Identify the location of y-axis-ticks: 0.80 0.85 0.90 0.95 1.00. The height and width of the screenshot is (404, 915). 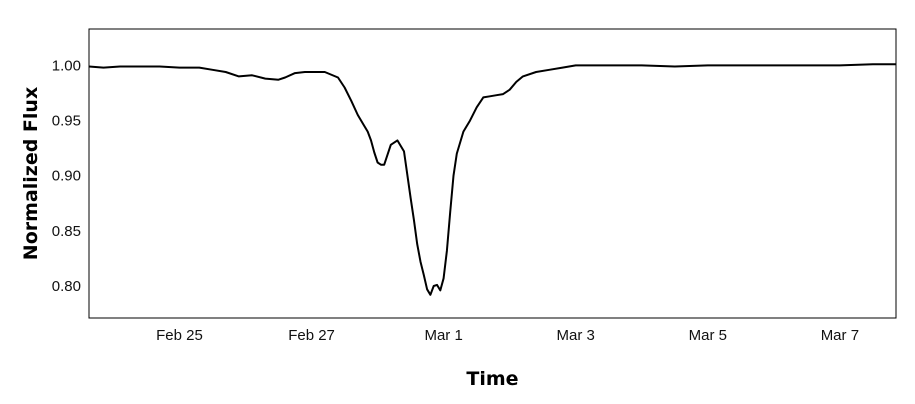
(66, 176).